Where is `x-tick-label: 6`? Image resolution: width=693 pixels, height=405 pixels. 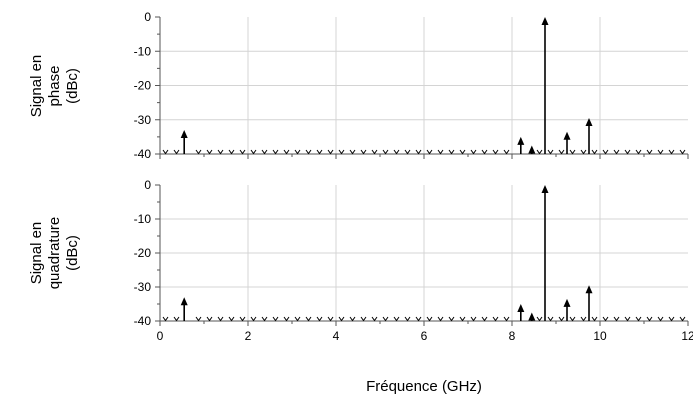 x-tick-label: 6 is located at coordinates (424, 336).